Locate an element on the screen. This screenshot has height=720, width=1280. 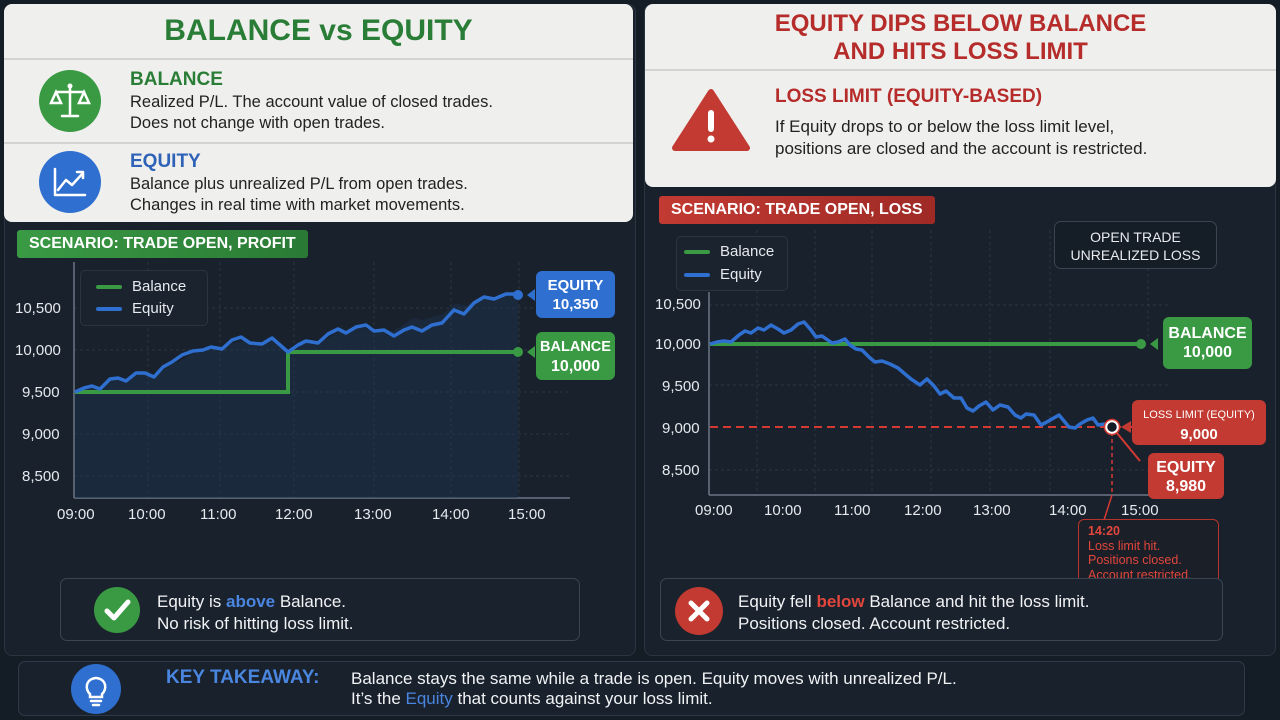
profit-note is located at coordinates (320, 609).